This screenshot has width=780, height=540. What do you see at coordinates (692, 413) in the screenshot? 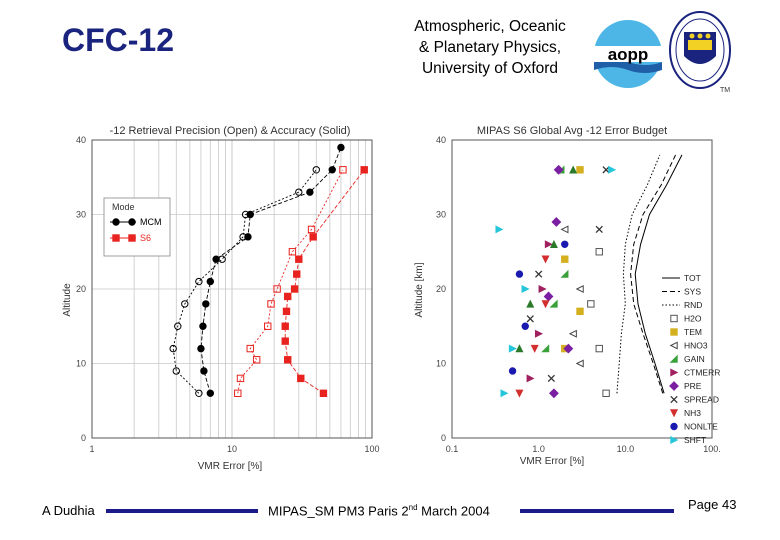
I see `right-legend-entry: NH3` at bounding box center [692, 413].